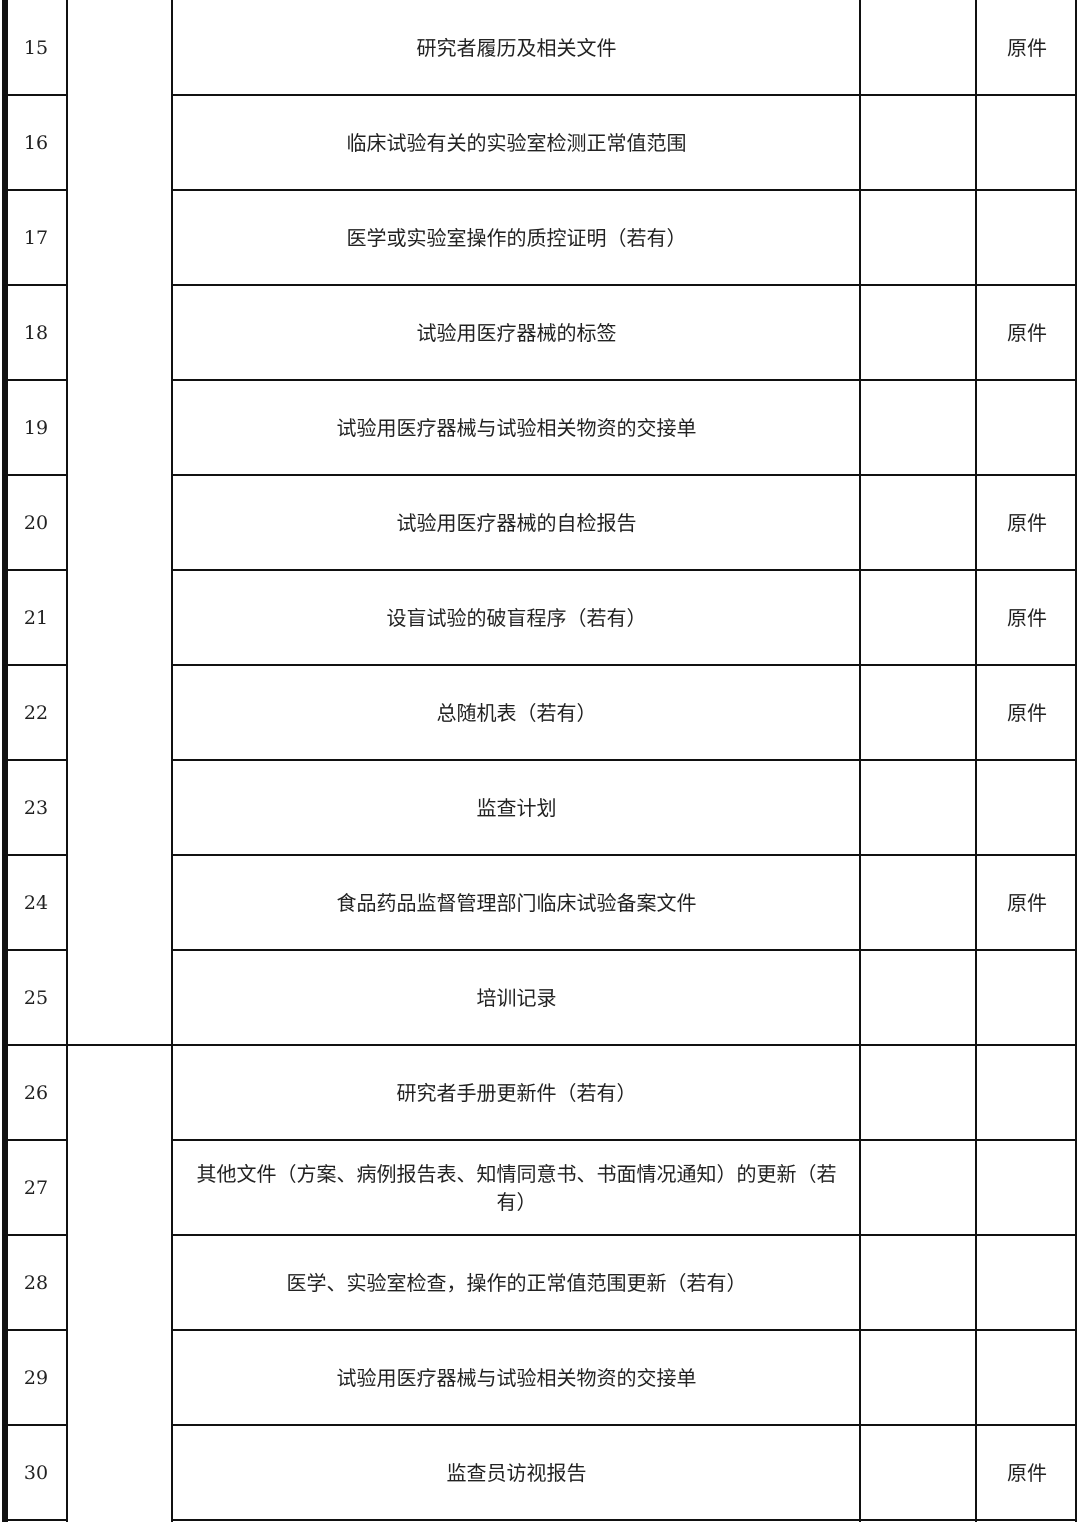  What do you see at coordinates (36, 237) in the screenshot?
I see `row-number: 17` at bounding box center [36, 237].